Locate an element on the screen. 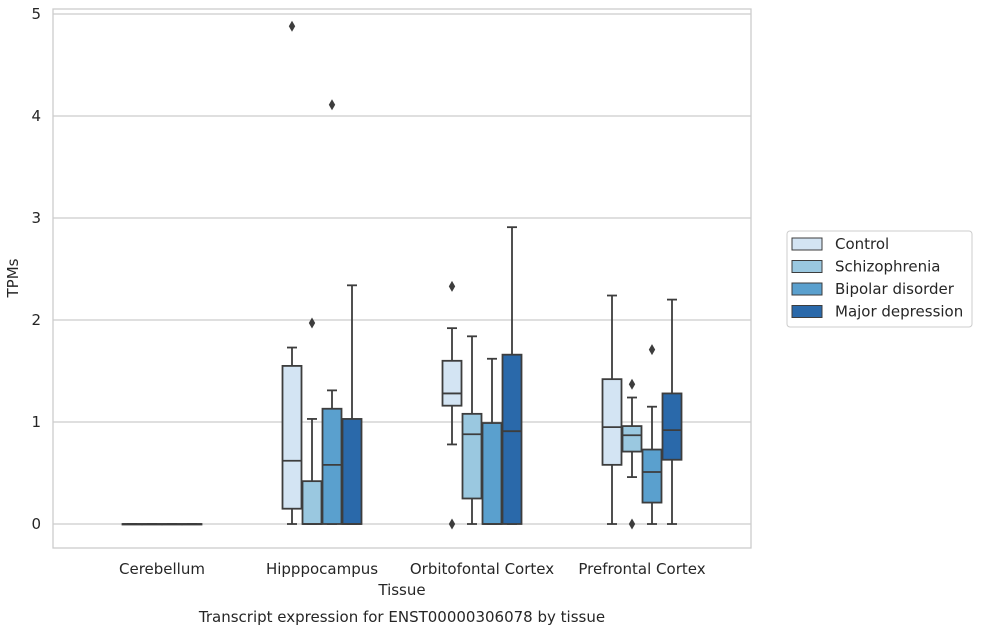 The height and width of the screenshot is (638, 983). y-tick-label: 4 is located at coordinates (36, 116).